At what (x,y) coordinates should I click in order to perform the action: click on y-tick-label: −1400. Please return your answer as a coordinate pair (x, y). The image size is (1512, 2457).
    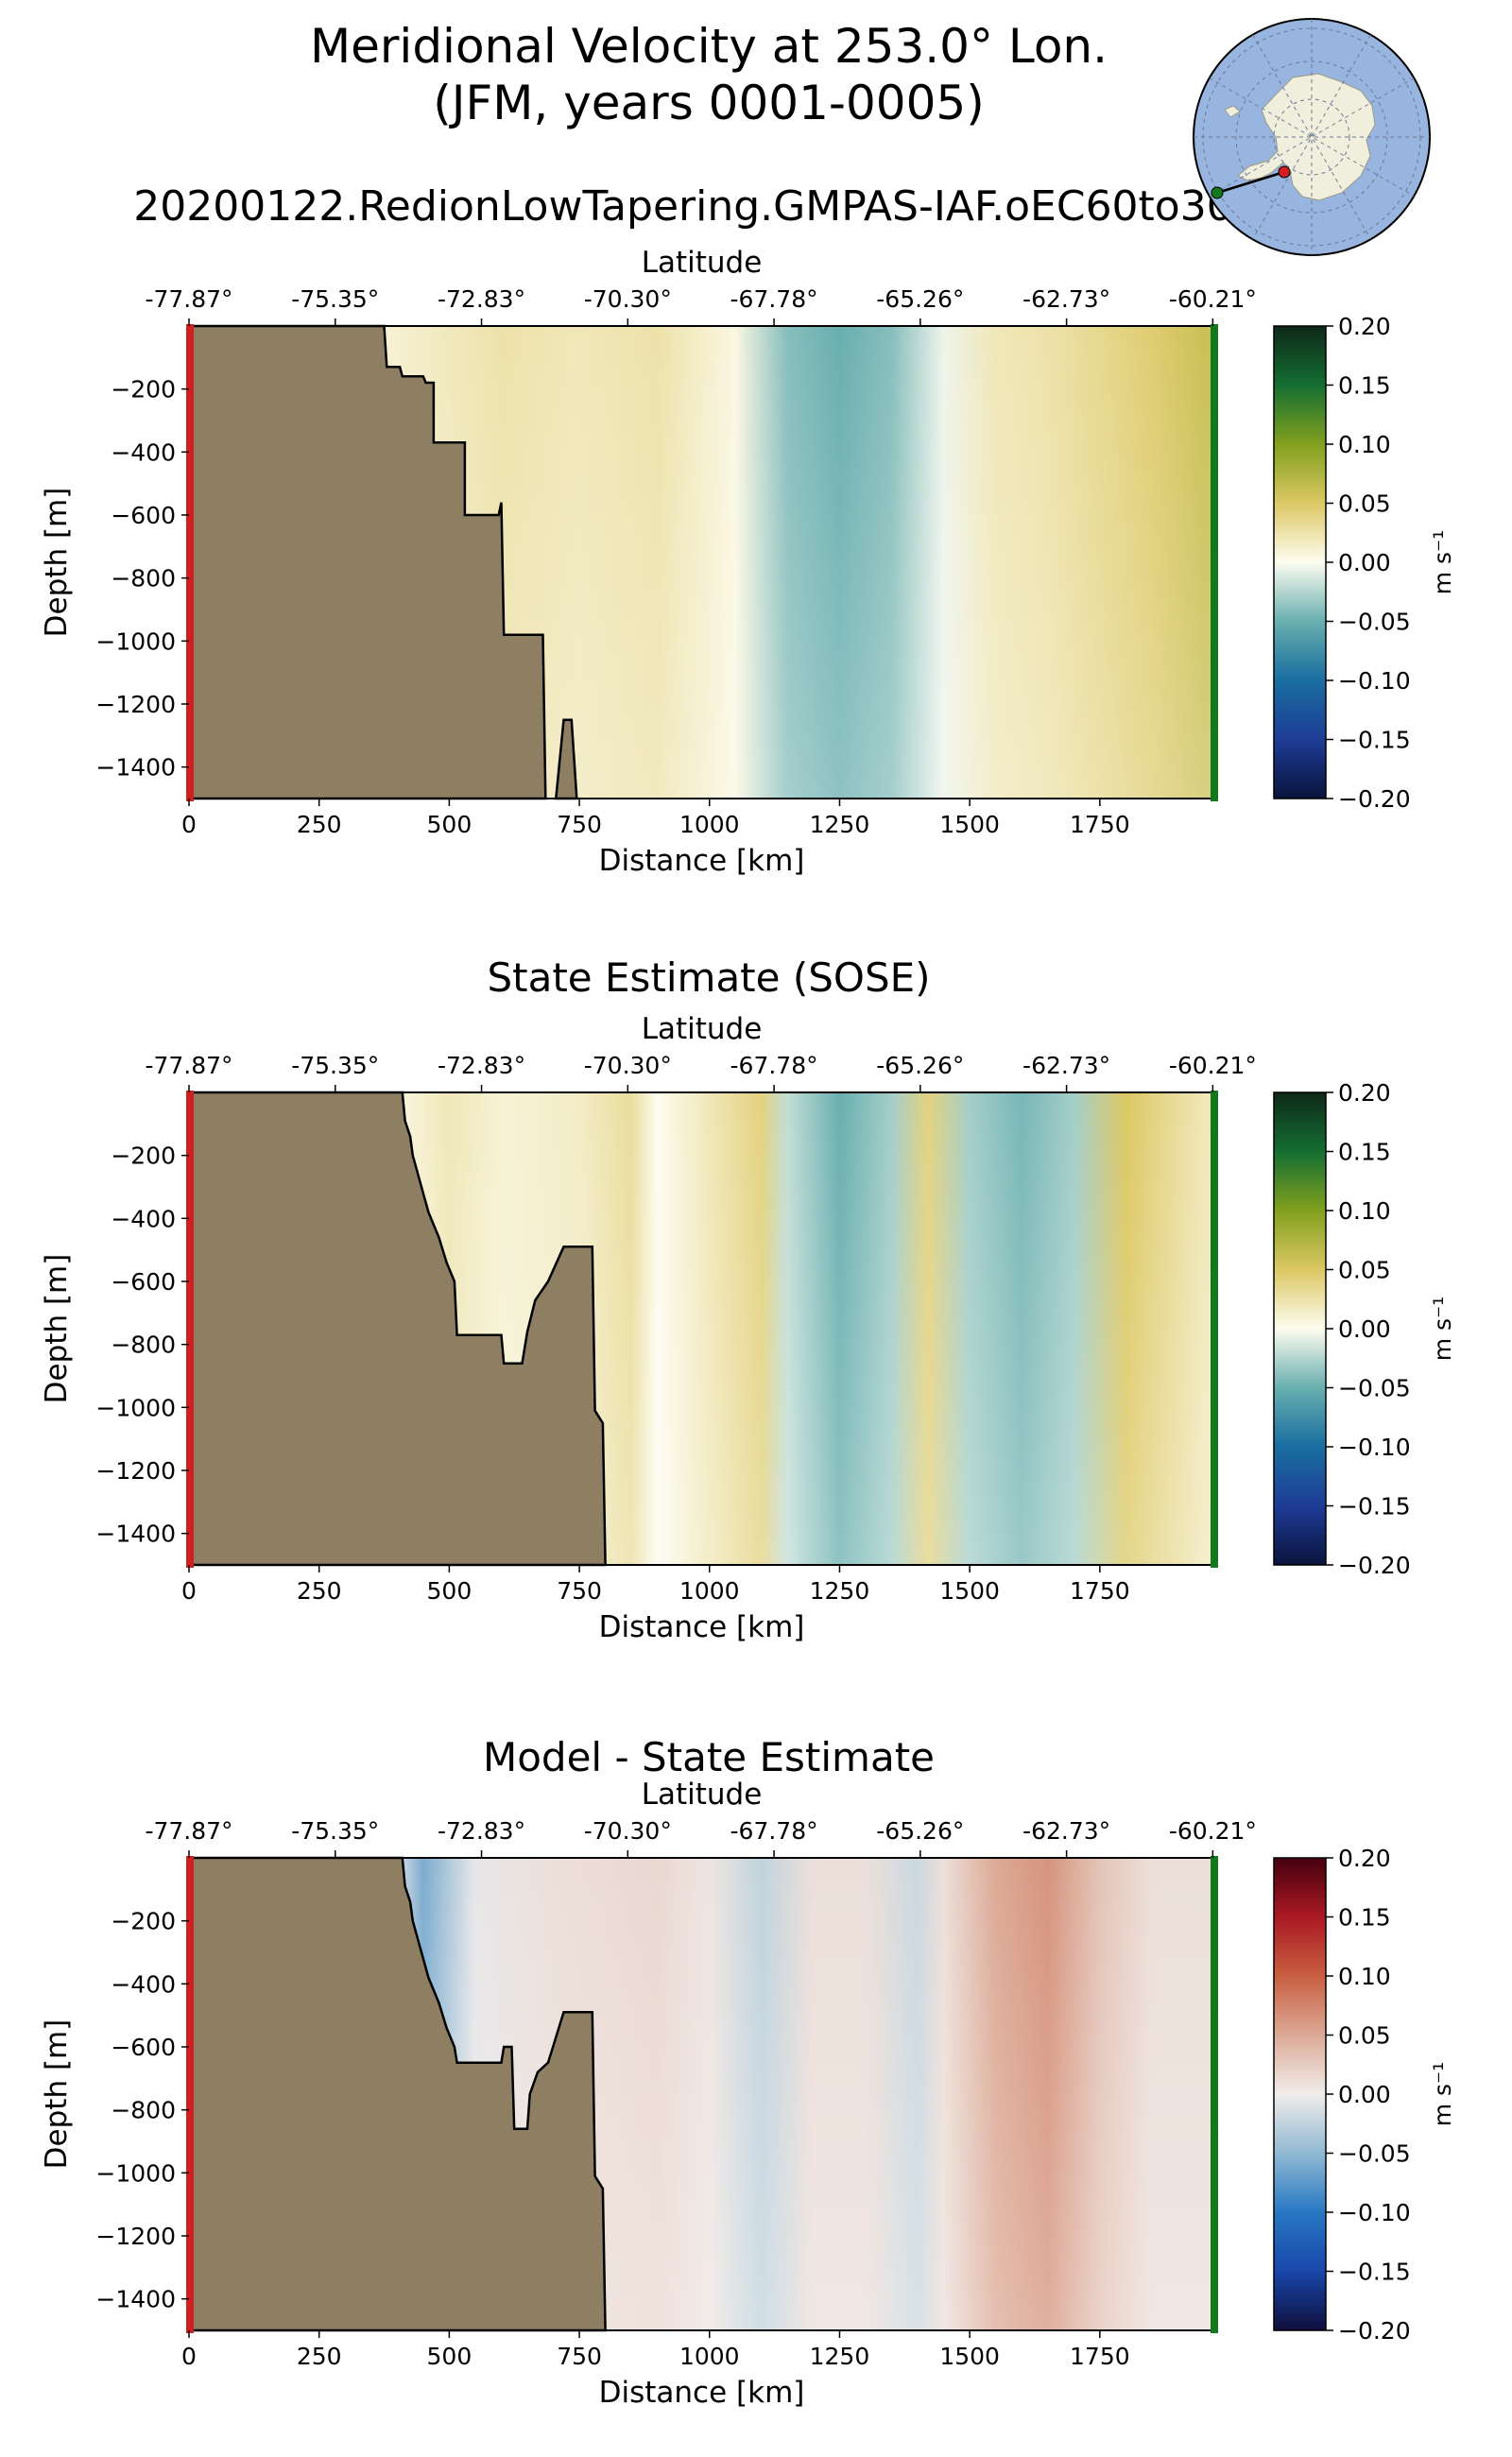
    Looking at the image, I should click on (135, 2299).